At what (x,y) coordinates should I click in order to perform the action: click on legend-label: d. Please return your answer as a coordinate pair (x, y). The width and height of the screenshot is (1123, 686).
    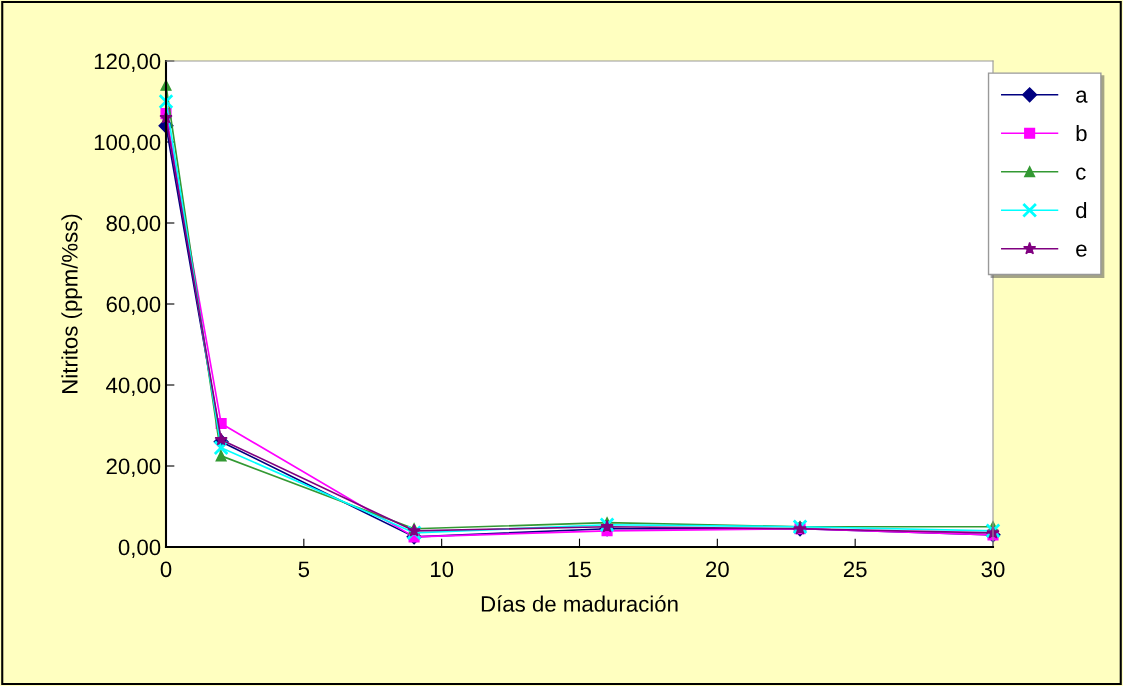
    Looking at the image, I should click on (1081, 210).